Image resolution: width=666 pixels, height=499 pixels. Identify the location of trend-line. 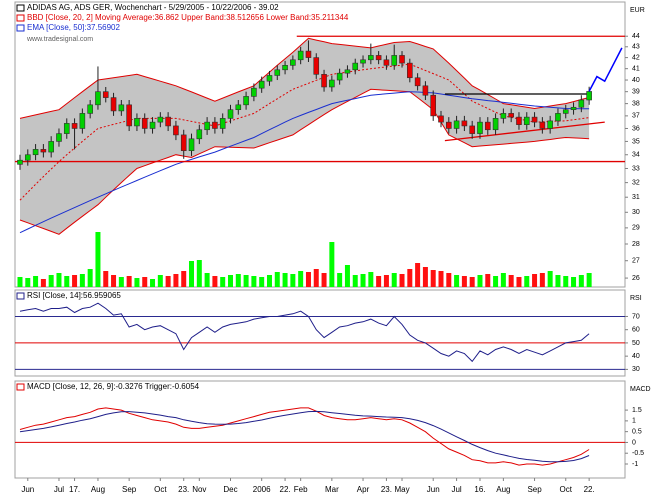
(524, 131).